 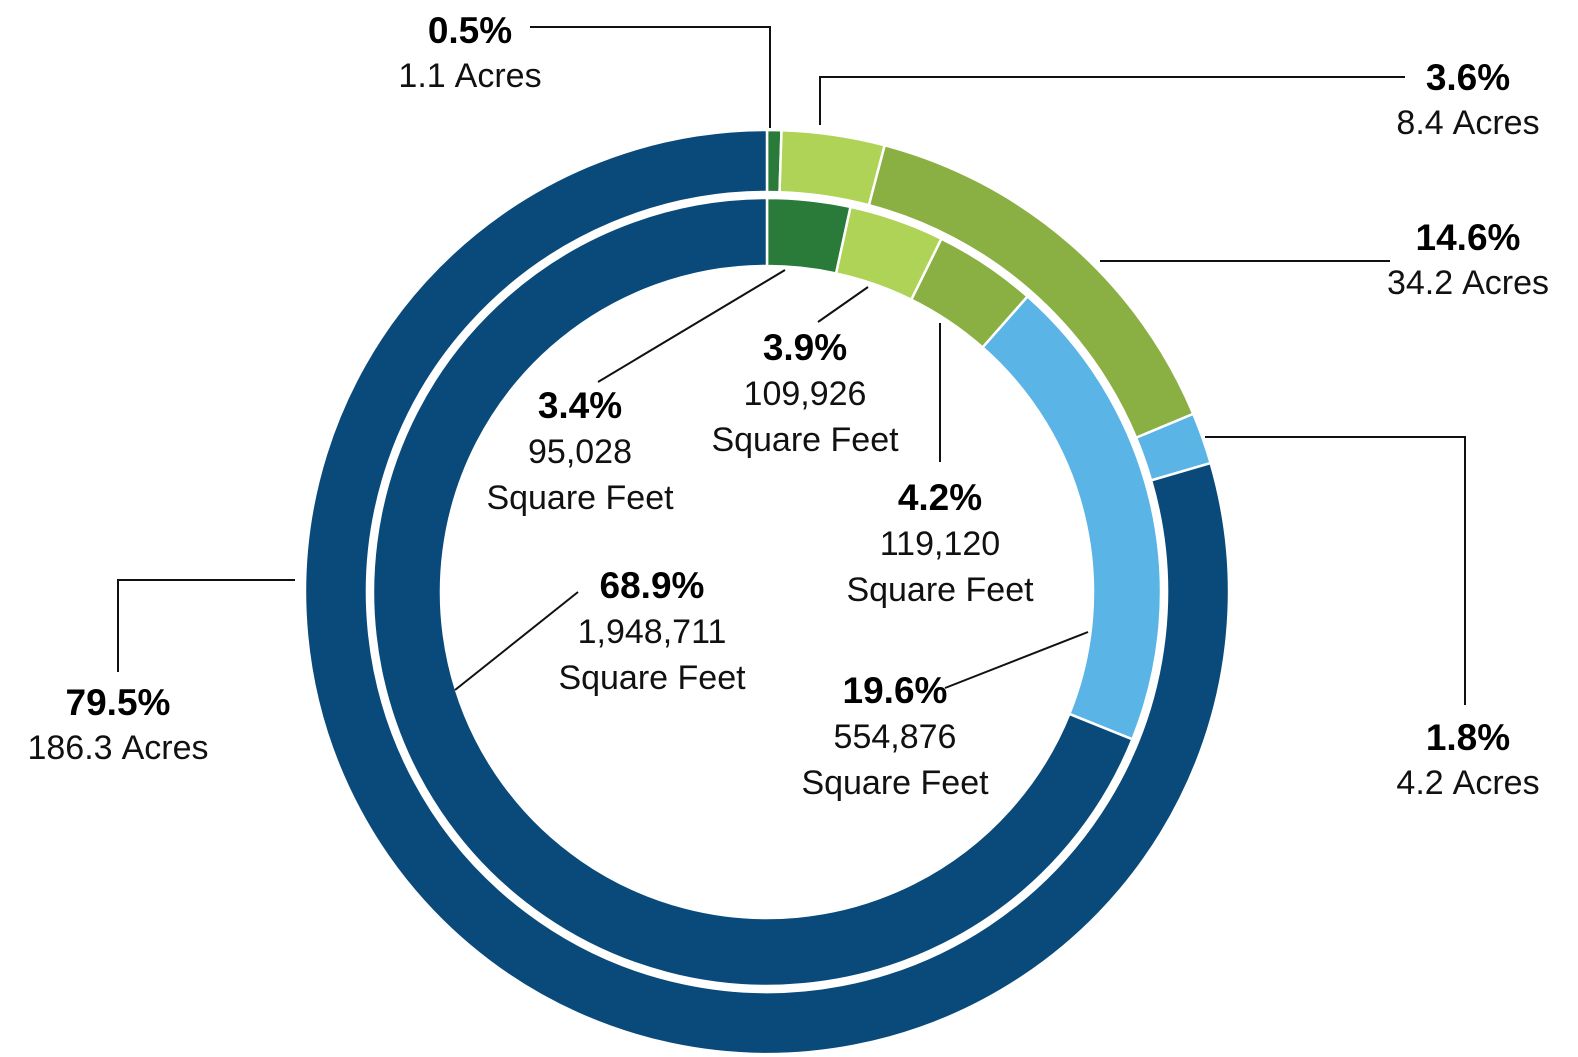 What do you see at coordinates (580, 405) in the screenshot?
I see `percent-label: 3.4%` at bounding box center [580, 405].